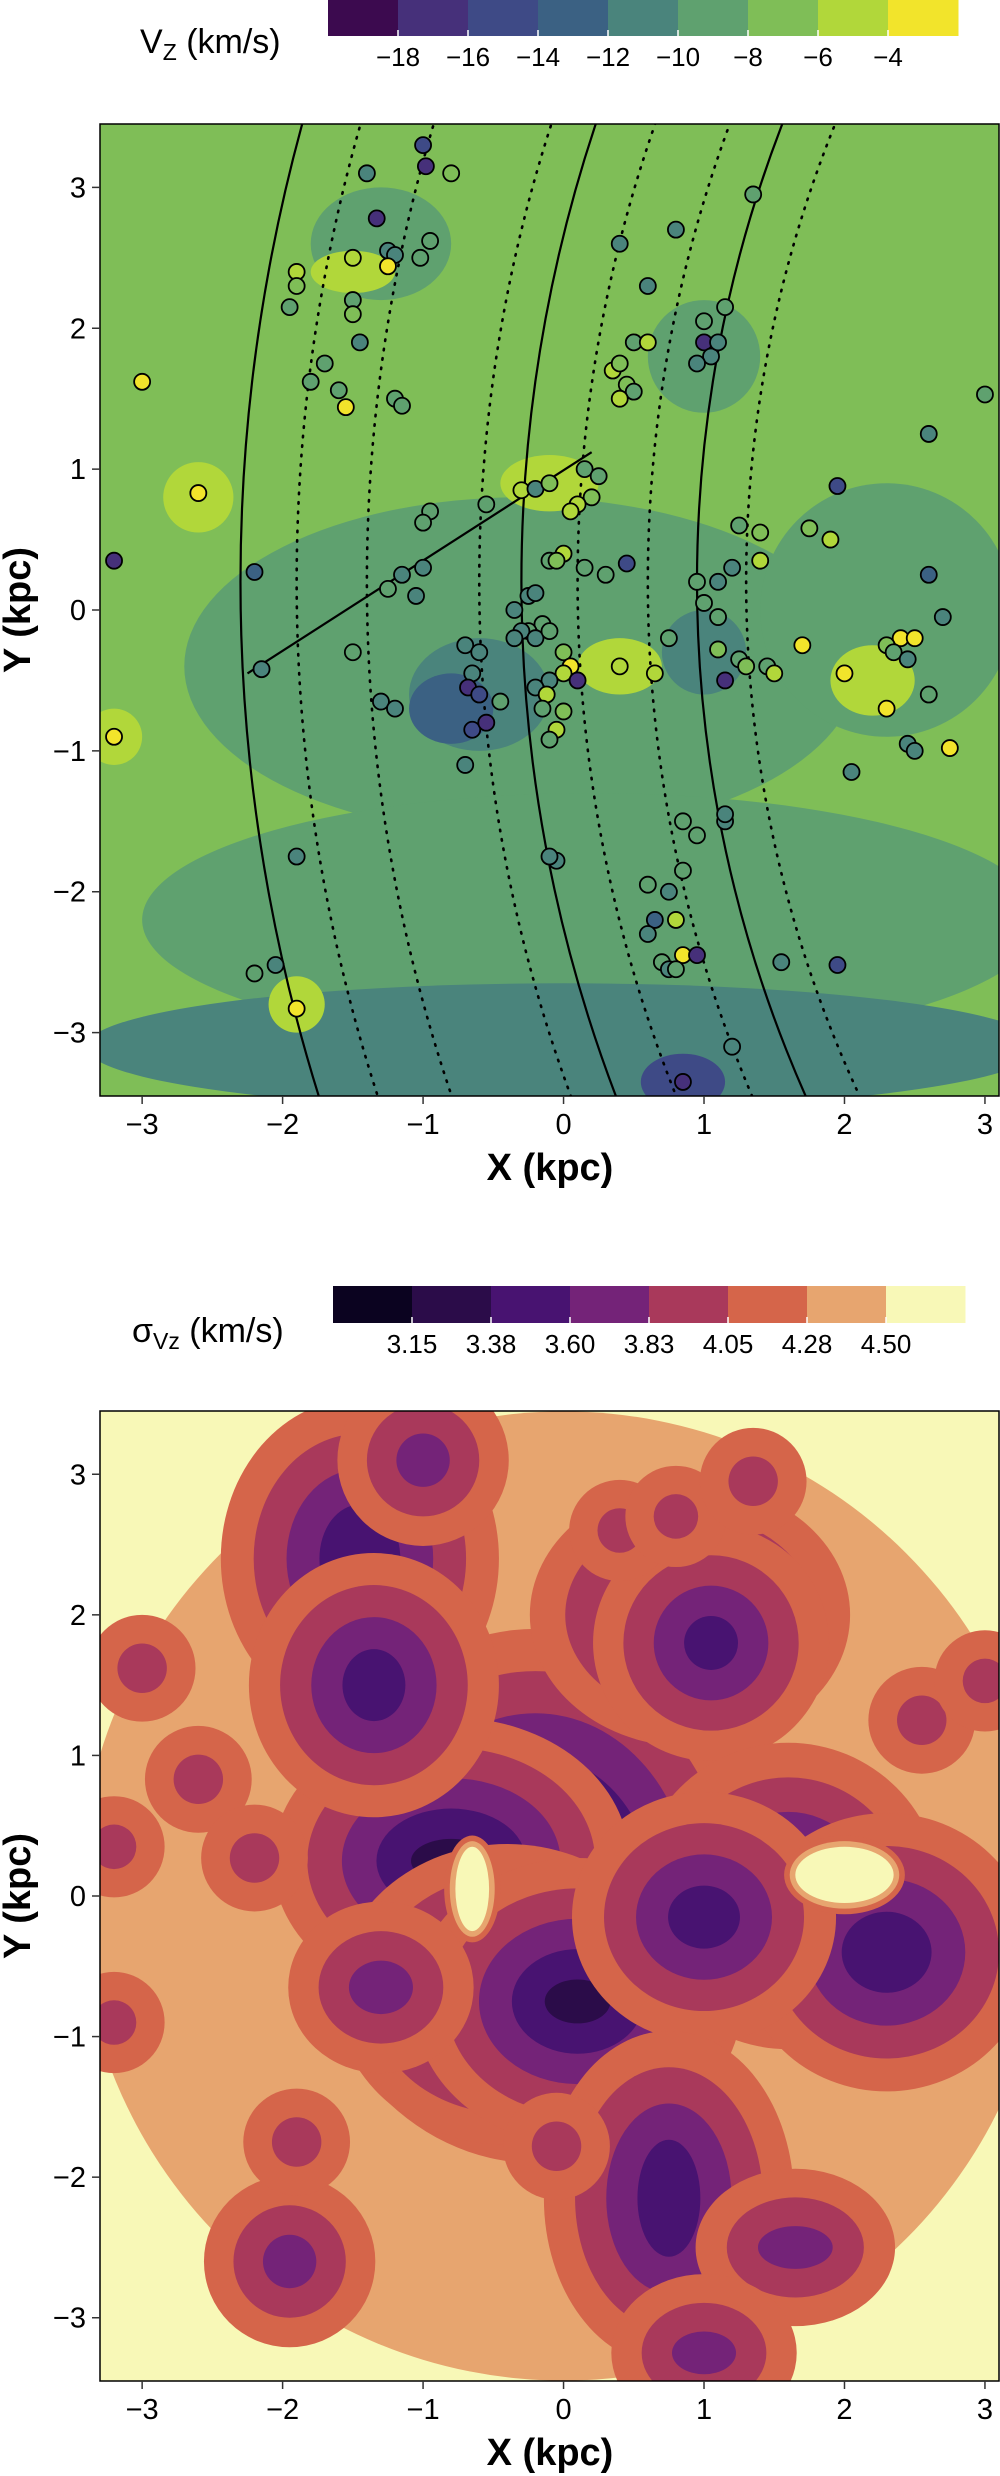 Image resolution: width=1000 pixels, height=2476 pixels. Describe the element at coordinates (803, 610) in the screenshot. I see `spiral-arm-dotted` at that location.